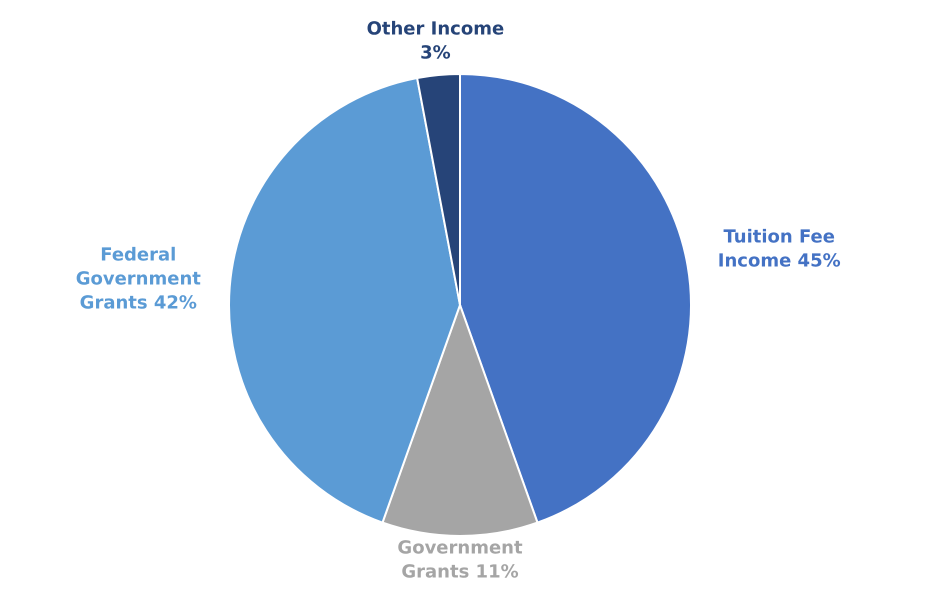 Image resolution: width=952 pixels, height=599 pixels. What do you see at coordinates (779, 249) in the screenshot?
I see `slice-label: Tuition Fee Income 45%` at bounding box center [779, 249].